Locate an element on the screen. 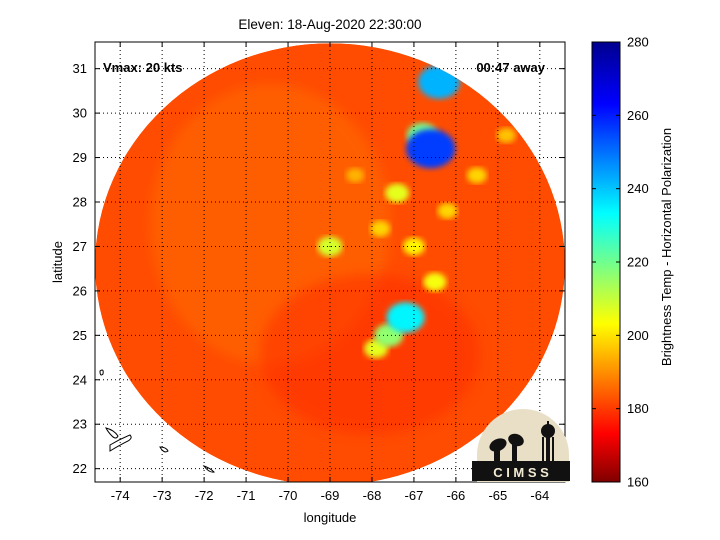  logo-banner is located at coordinates (521, 471).